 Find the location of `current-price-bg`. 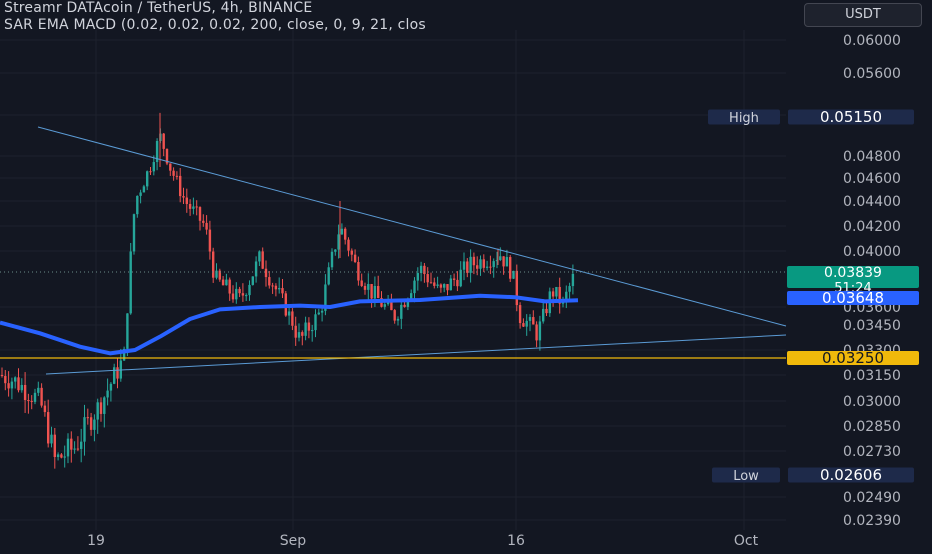

current-price-bg is located at coordinates (853, 277).